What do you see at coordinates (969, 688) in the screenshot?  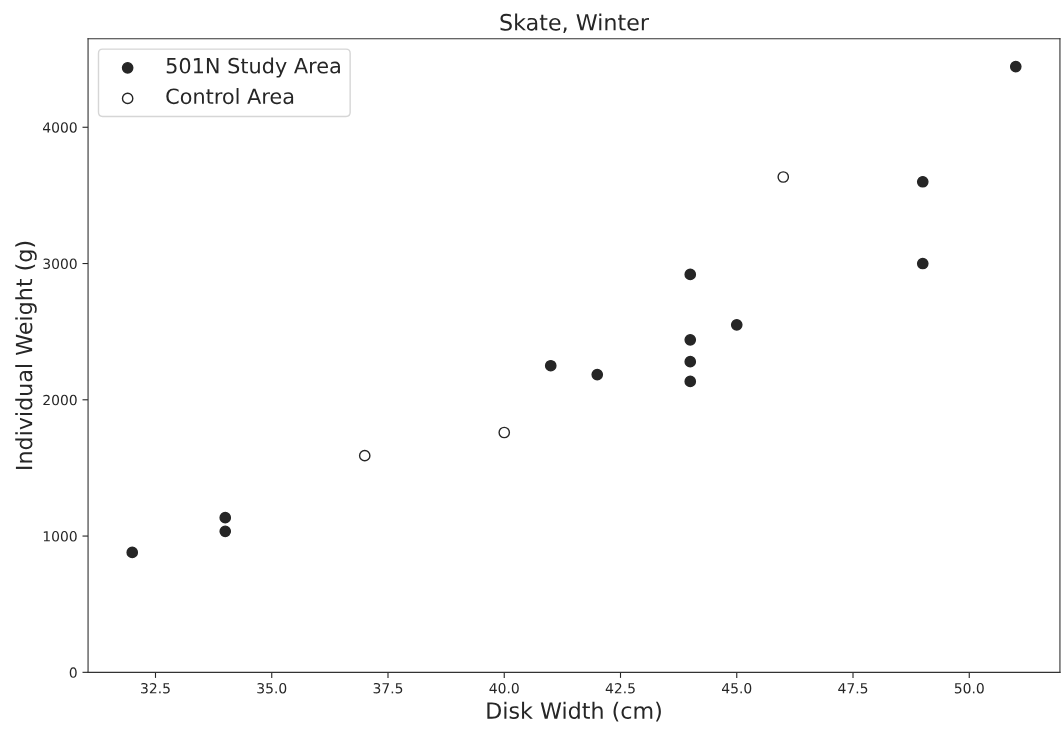 I see `x-tick-label: 50.0` at bounding box center [969, 688].